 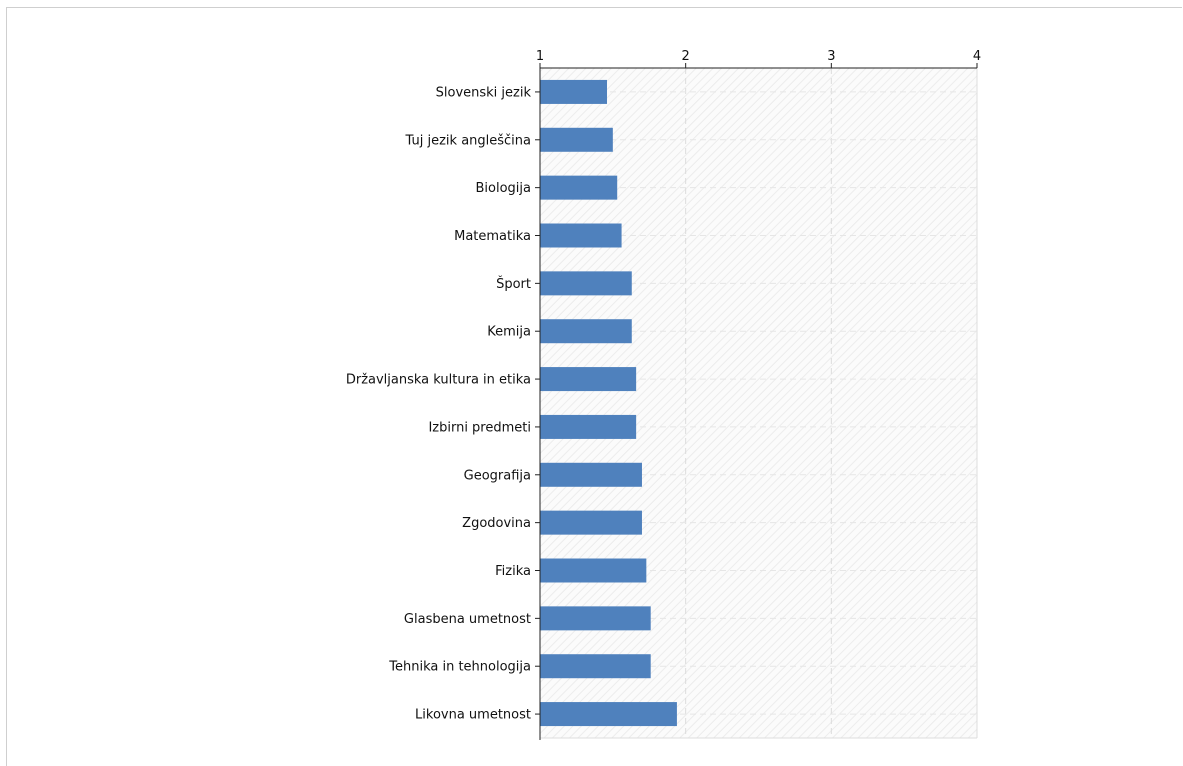 I want to click on category-label: Državljanska kultura in etika, so click(x=438, y=380).